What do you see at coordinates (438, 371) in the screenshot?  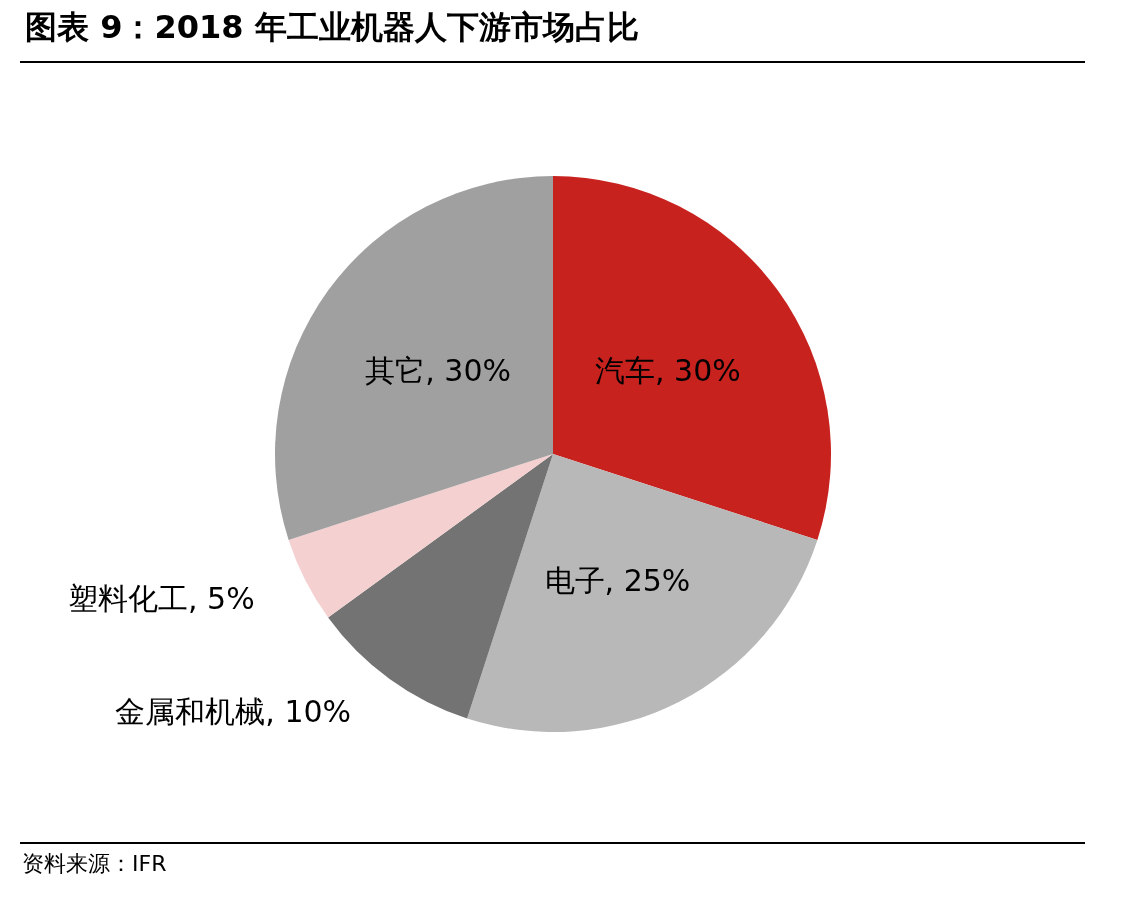 I see `slice-label: 其它, 30%` at bounding box center [438, 371].